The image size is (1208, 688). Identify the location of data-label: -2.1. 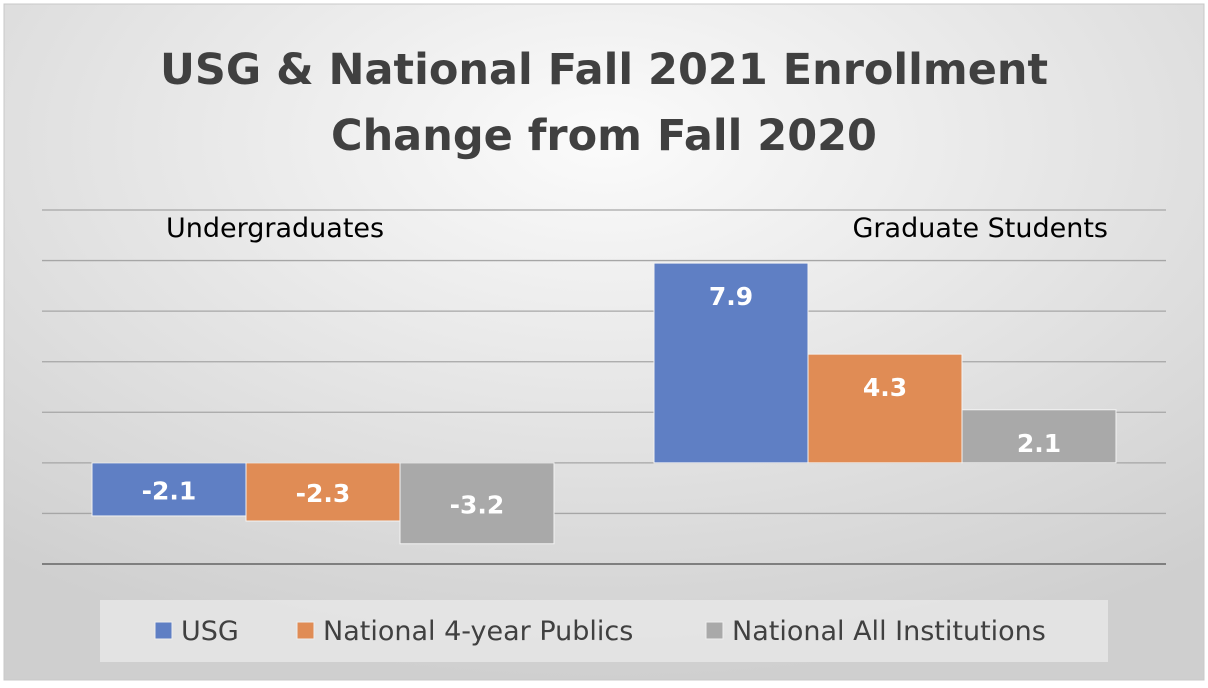
(169, 490).